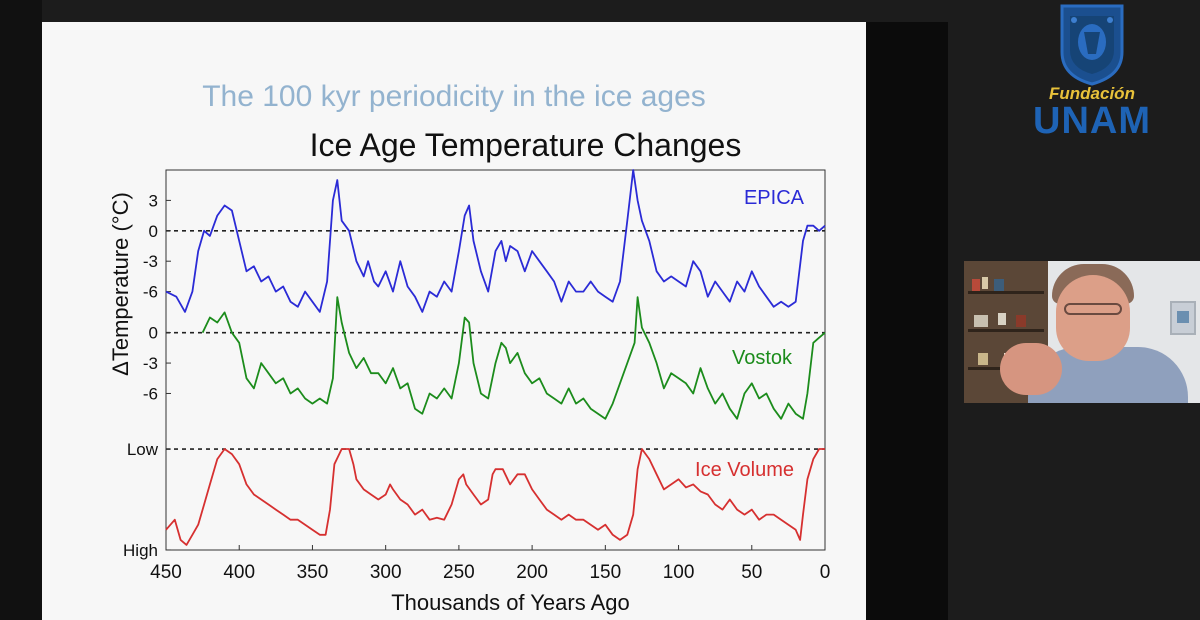 The height and width of the screenshot is (620, 1200). I want to click on participant-video-tile, so click(1082, 332).